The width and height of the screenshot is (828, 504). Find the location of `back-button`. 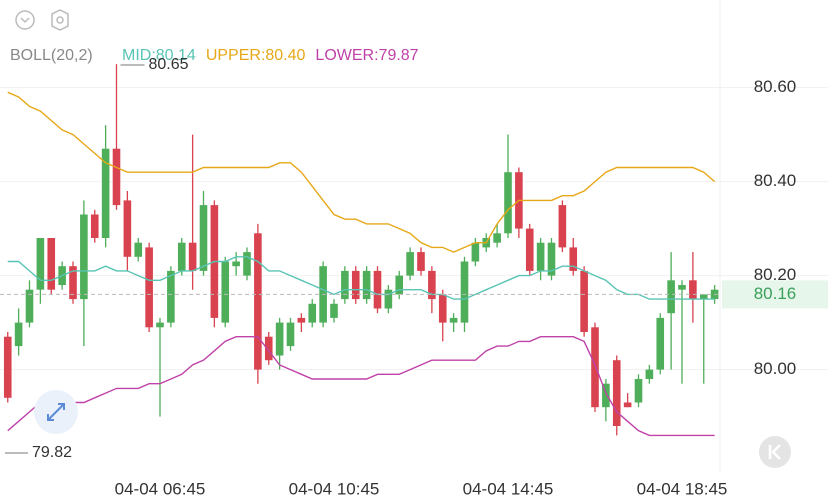

back-button is located at coordinates (775, 452).